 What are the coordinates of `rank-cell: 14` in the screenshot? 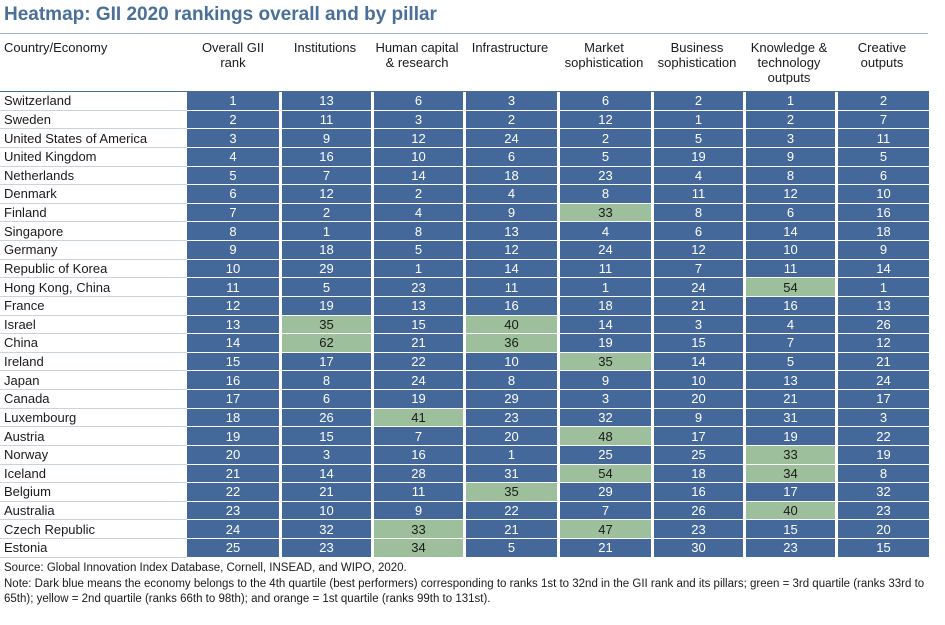 It's located at (882, 269).